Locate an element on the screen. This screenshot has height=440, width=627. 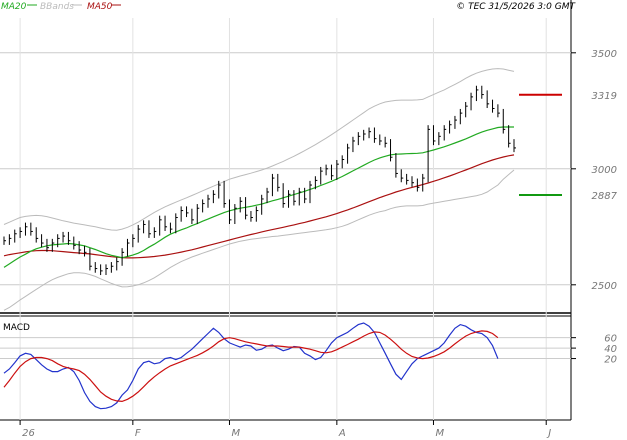
source-credit: © TEC 31/5/2026 3:0 GMT is located at coordinates (516, 7).